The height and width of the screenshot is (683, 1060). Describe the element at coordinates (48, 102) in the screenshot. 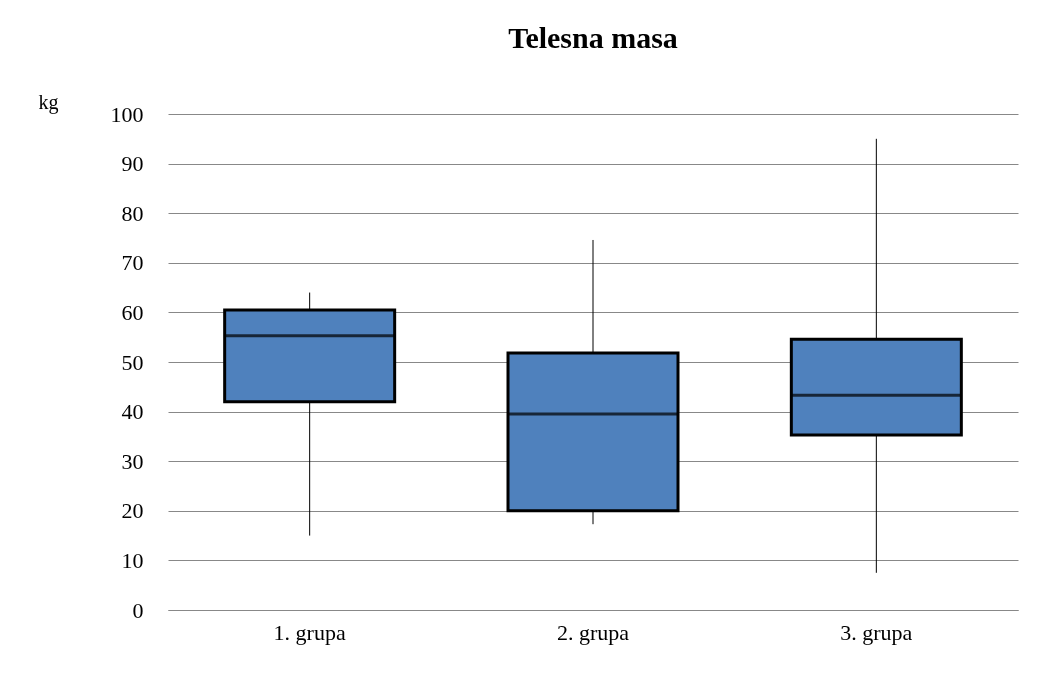

I see `y-axis-title: kg` at that location.